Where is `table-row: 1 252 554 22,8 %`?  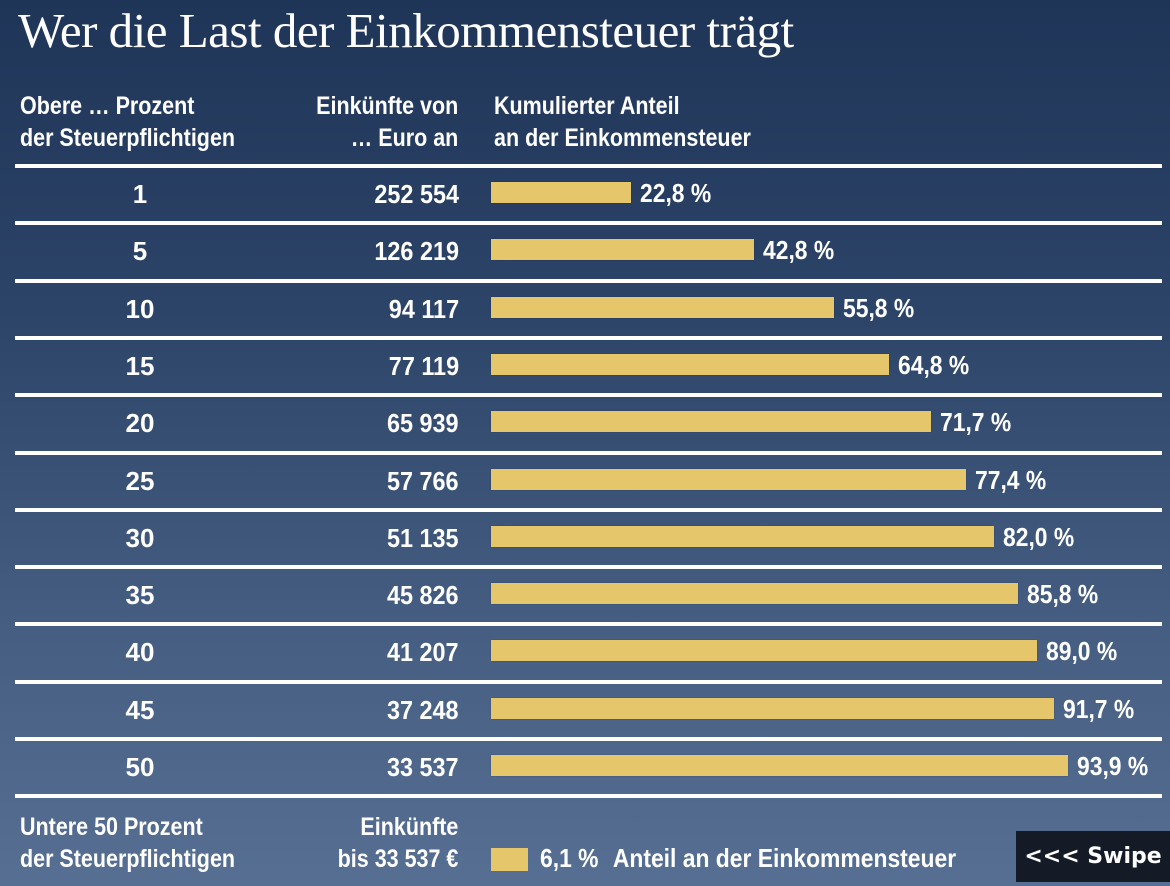 table-row: 1 252 554 22,8 % is located at coordinates (585, 194).